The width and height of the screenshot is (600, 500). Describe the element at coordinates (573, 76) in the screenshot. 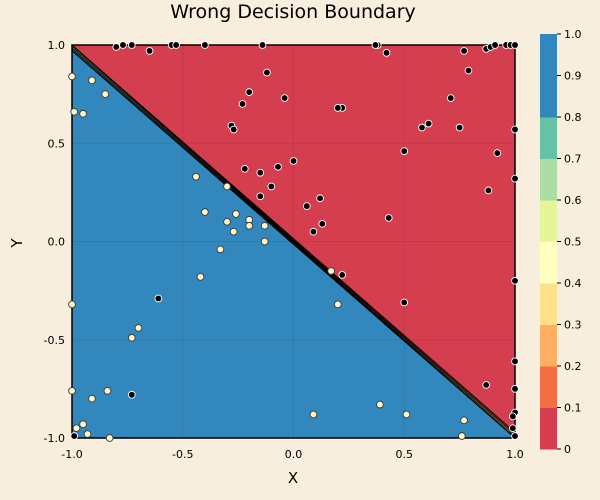

I see `colorbar-tick-label: 0.9` at that location.